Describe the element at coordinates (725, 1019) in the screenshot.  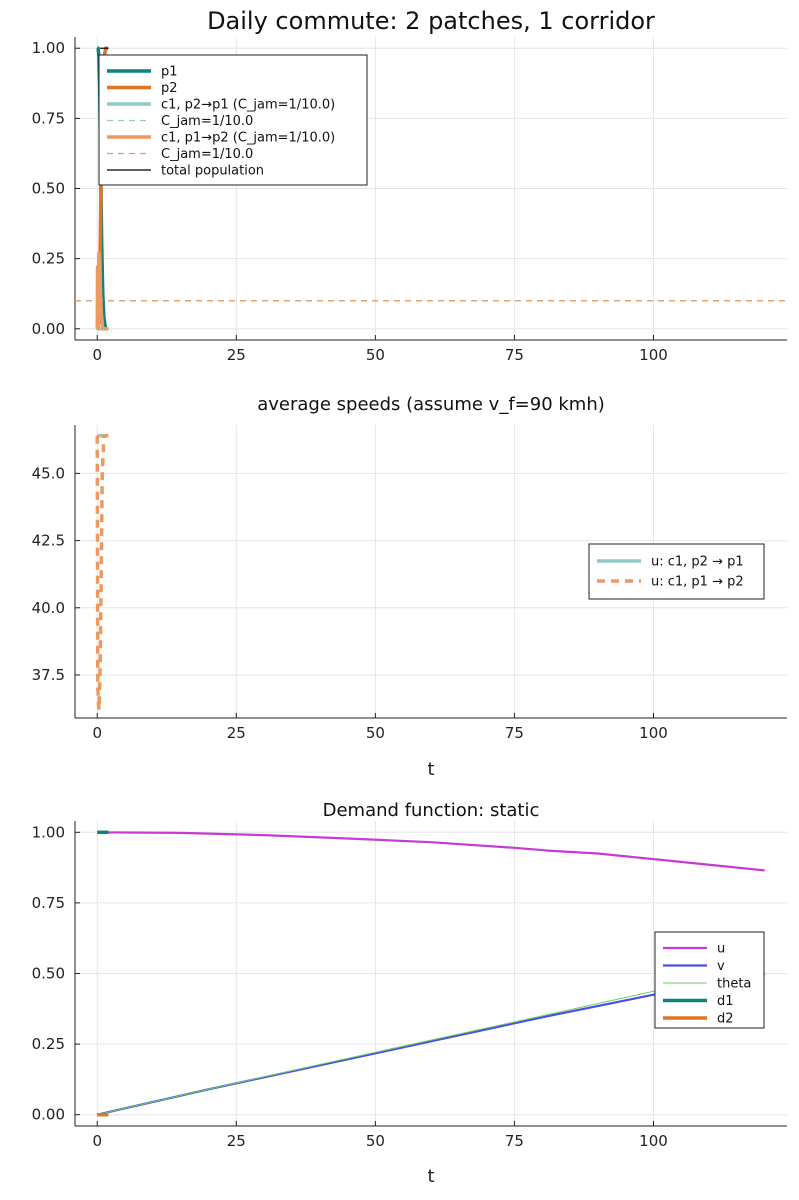
I see `legend-label: d2` at that location.